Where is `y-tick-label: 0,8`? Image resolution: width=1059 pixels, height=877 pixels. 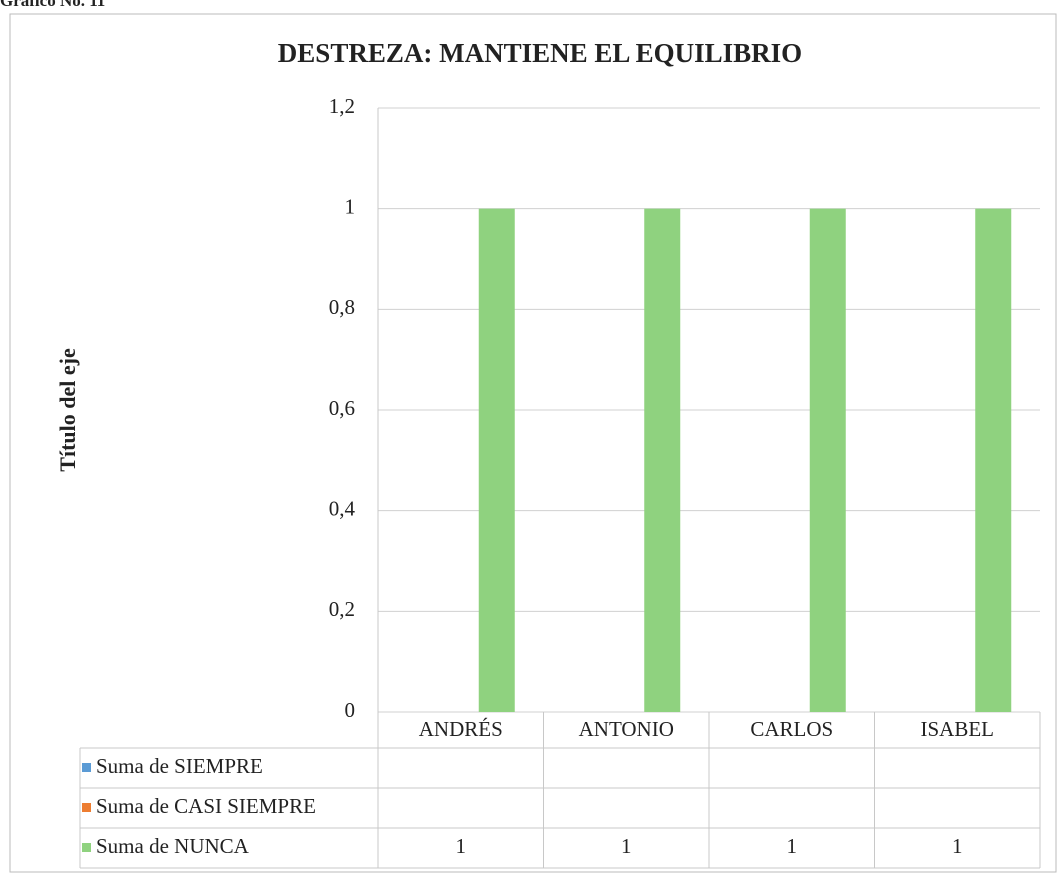
y-tick-label: 0,8 is located at coordinates (342, 307).